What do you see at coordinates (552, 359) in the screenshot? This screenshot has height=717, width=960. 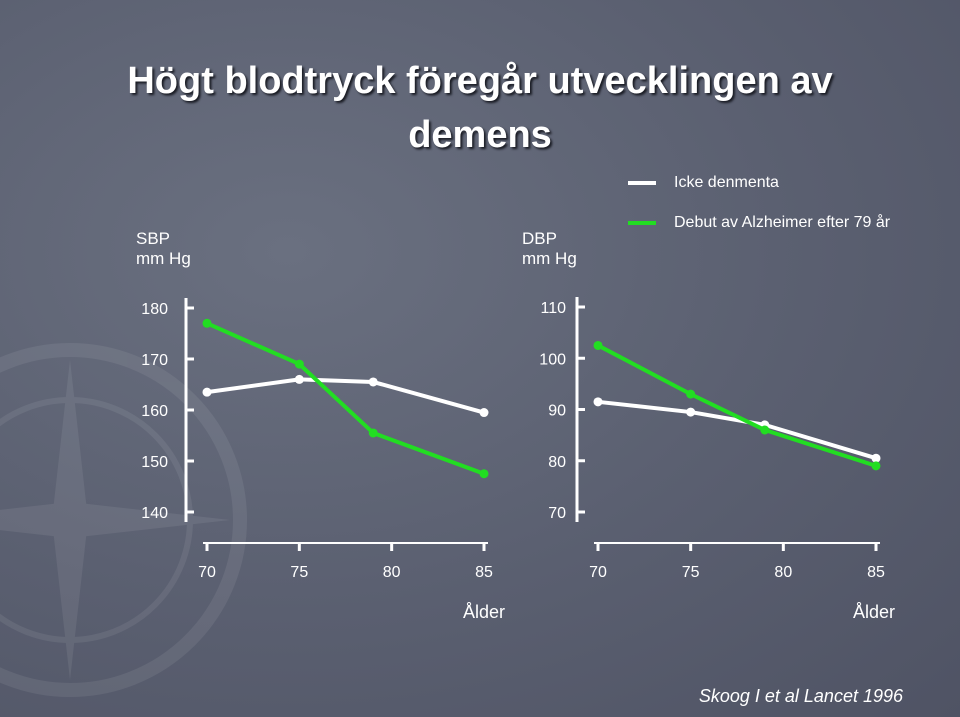 I see `y-tick-label: 100` at bounding box center [552, 359].